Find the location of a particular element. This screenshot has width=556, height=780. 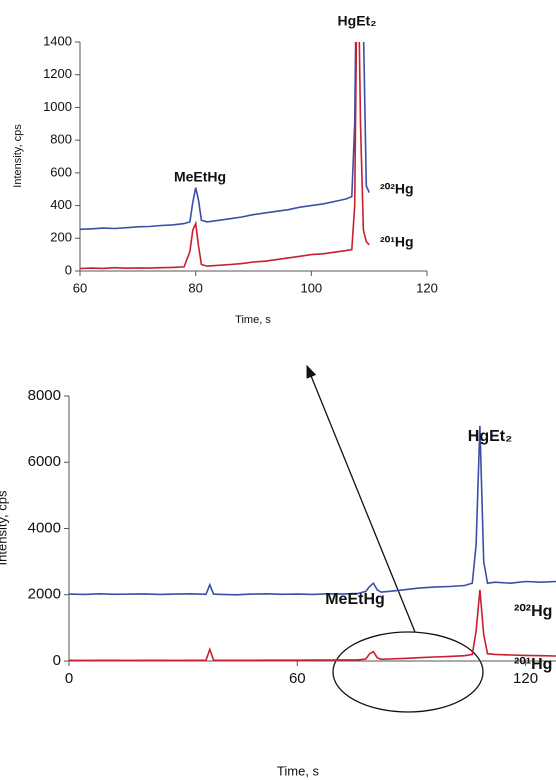

y-tick-label: 1000 is located at coordinates (57, 106).